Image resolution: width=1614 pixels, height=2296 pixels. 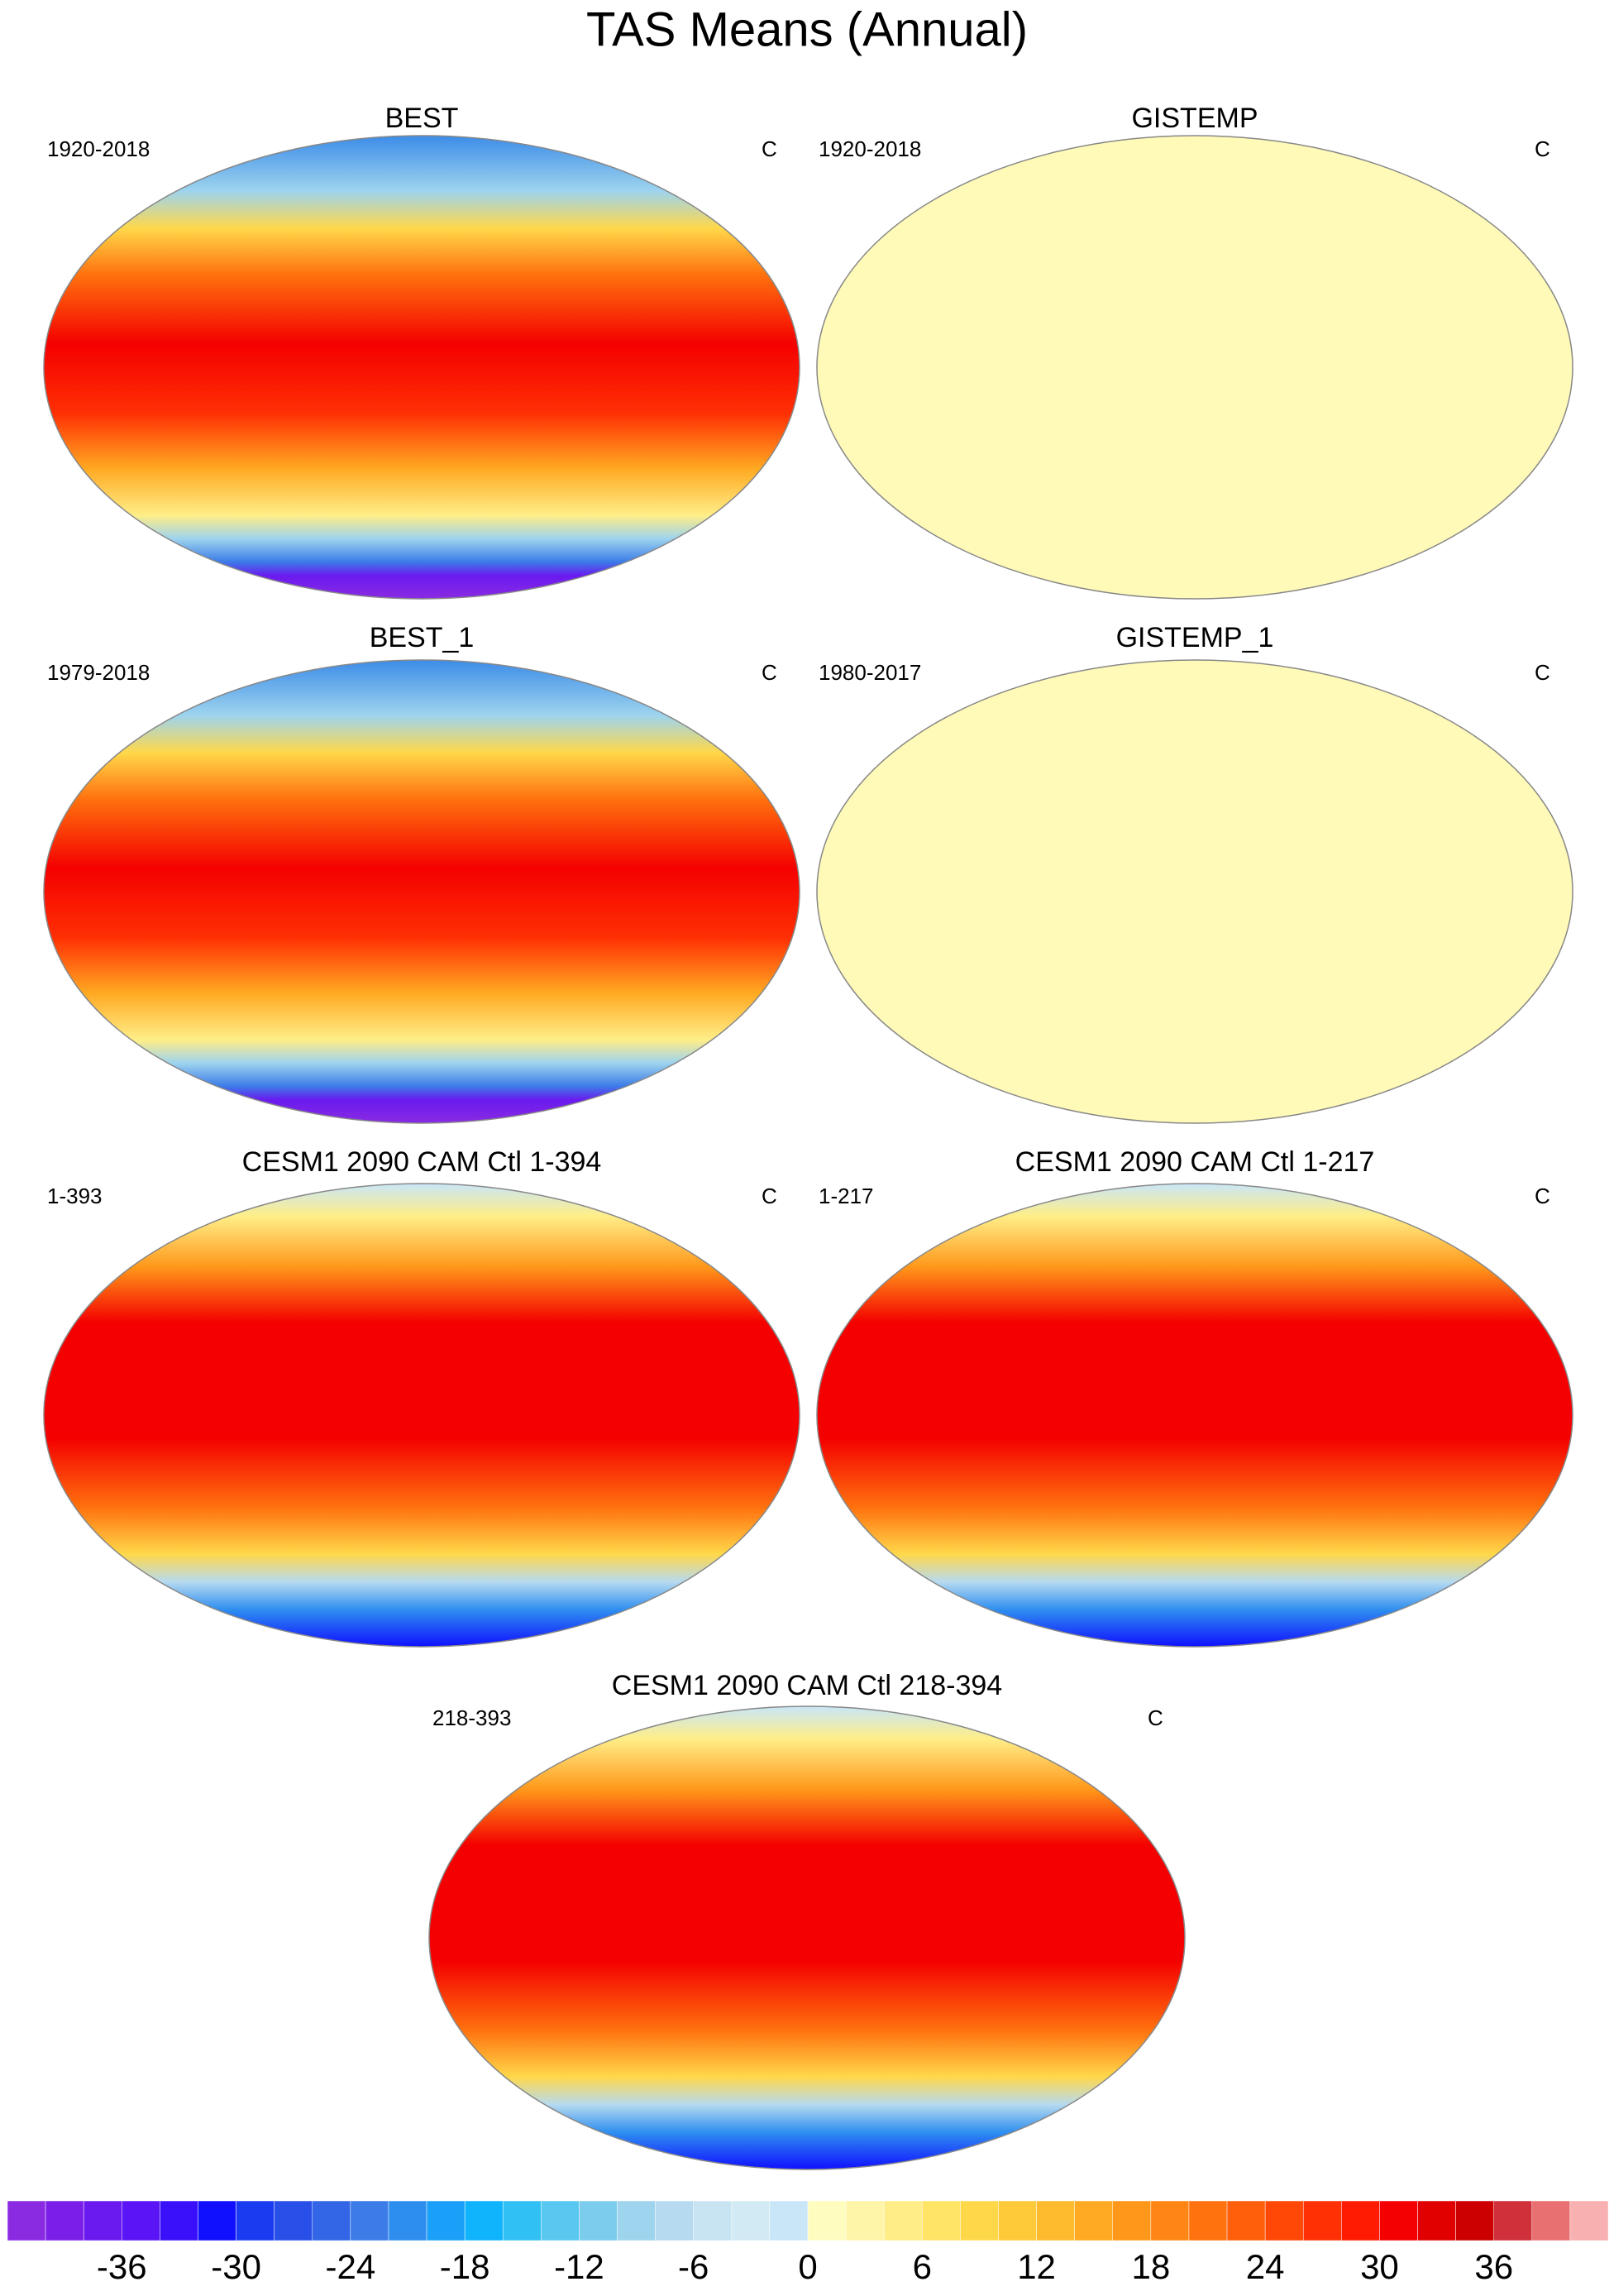 I want to click on panel-title: BEST_1, so click(x=422, y=637).